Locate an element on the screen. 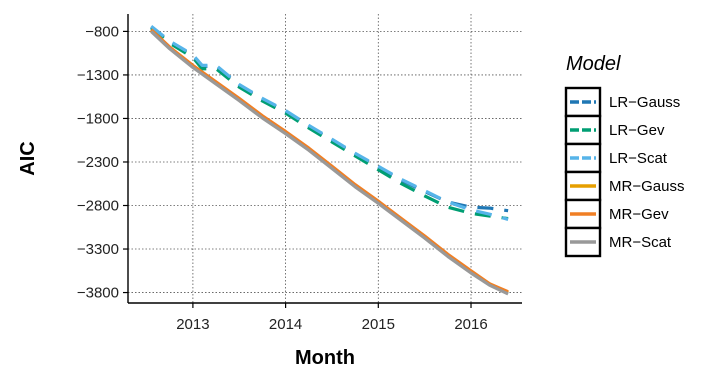 This screenshot has height=372, width=719. legend-label: MR−Scat is located at coordinates (640, 242).